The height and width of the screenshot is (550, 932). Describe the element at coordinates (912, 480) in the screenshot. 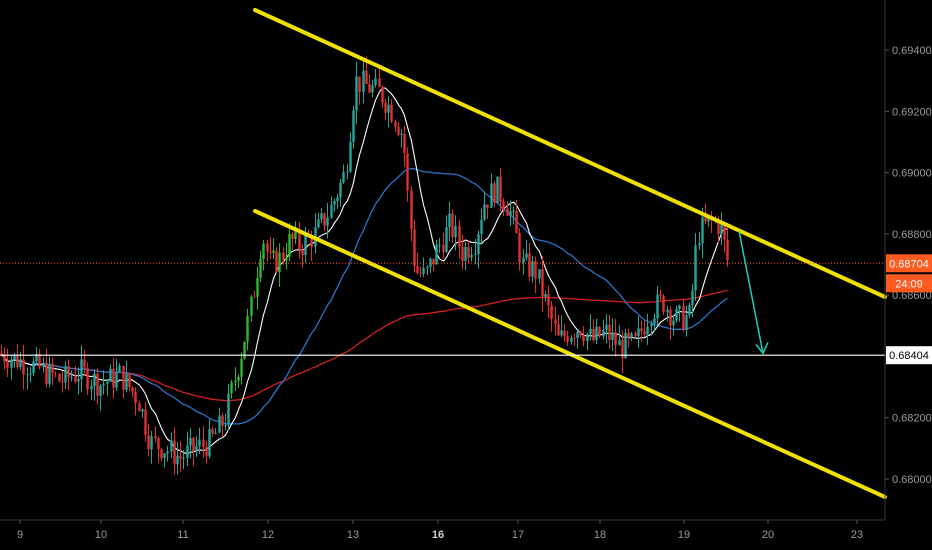

I see `y-tick-label: 0.68000` at that location.